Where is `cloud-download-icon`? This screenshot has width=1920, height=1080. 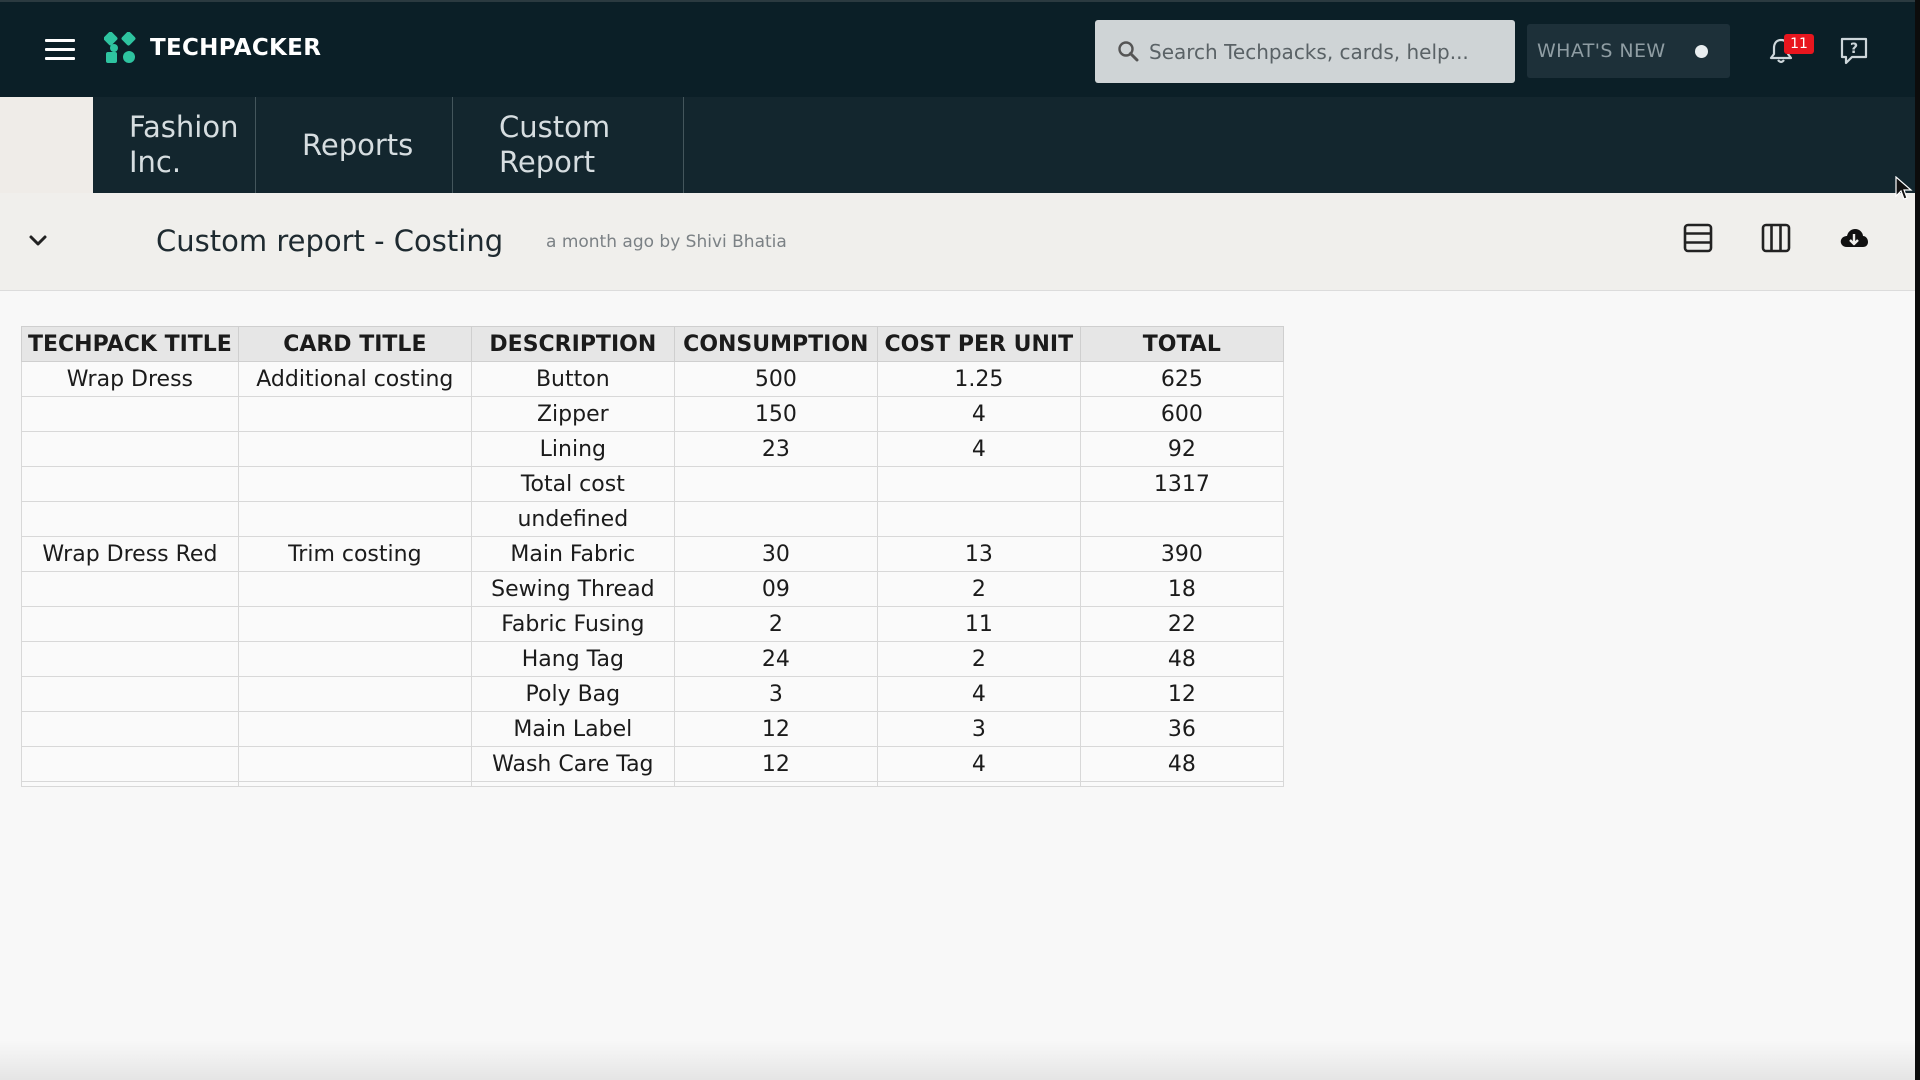
cloud-download-icon is located at coordinates (1854, 238).